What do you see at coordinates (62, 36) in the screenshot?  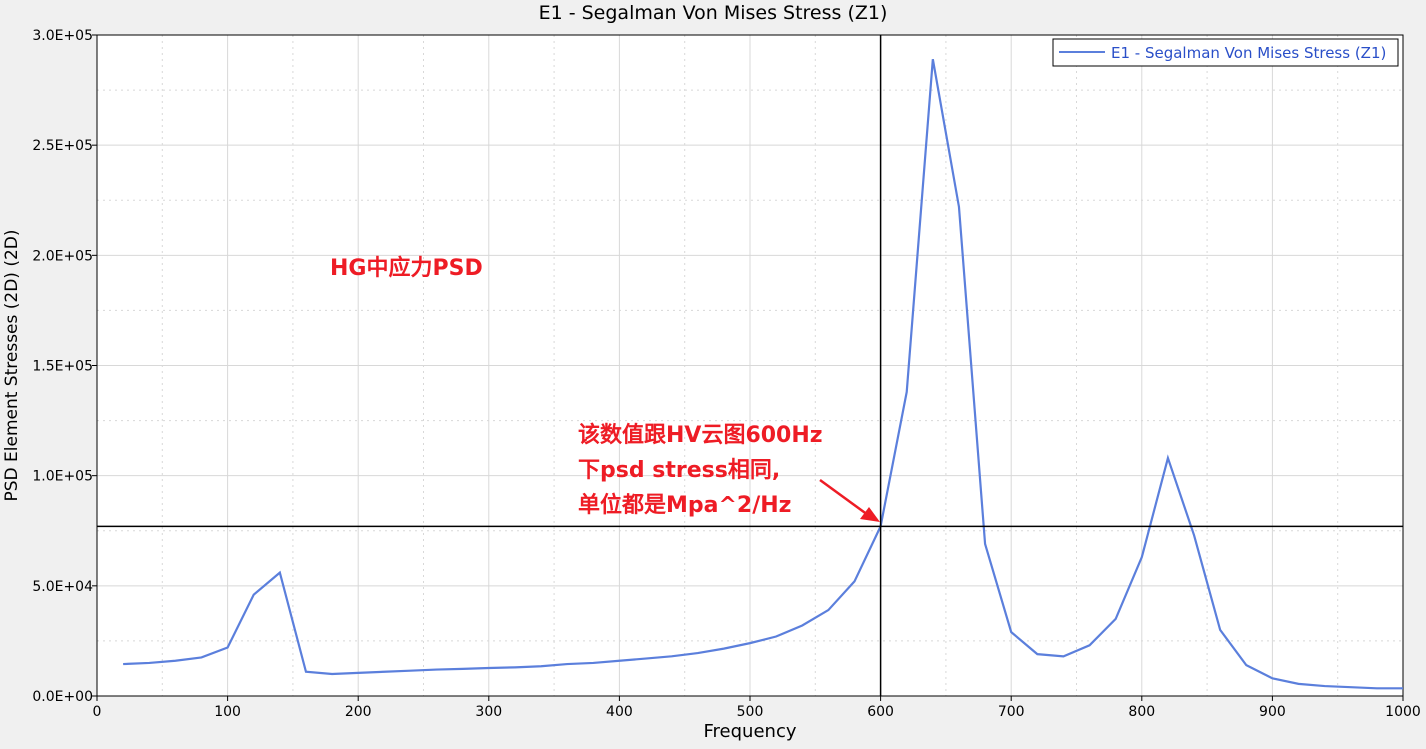 I see `y-tick-label: 3.0E+05` at bounding box center [62, 36].